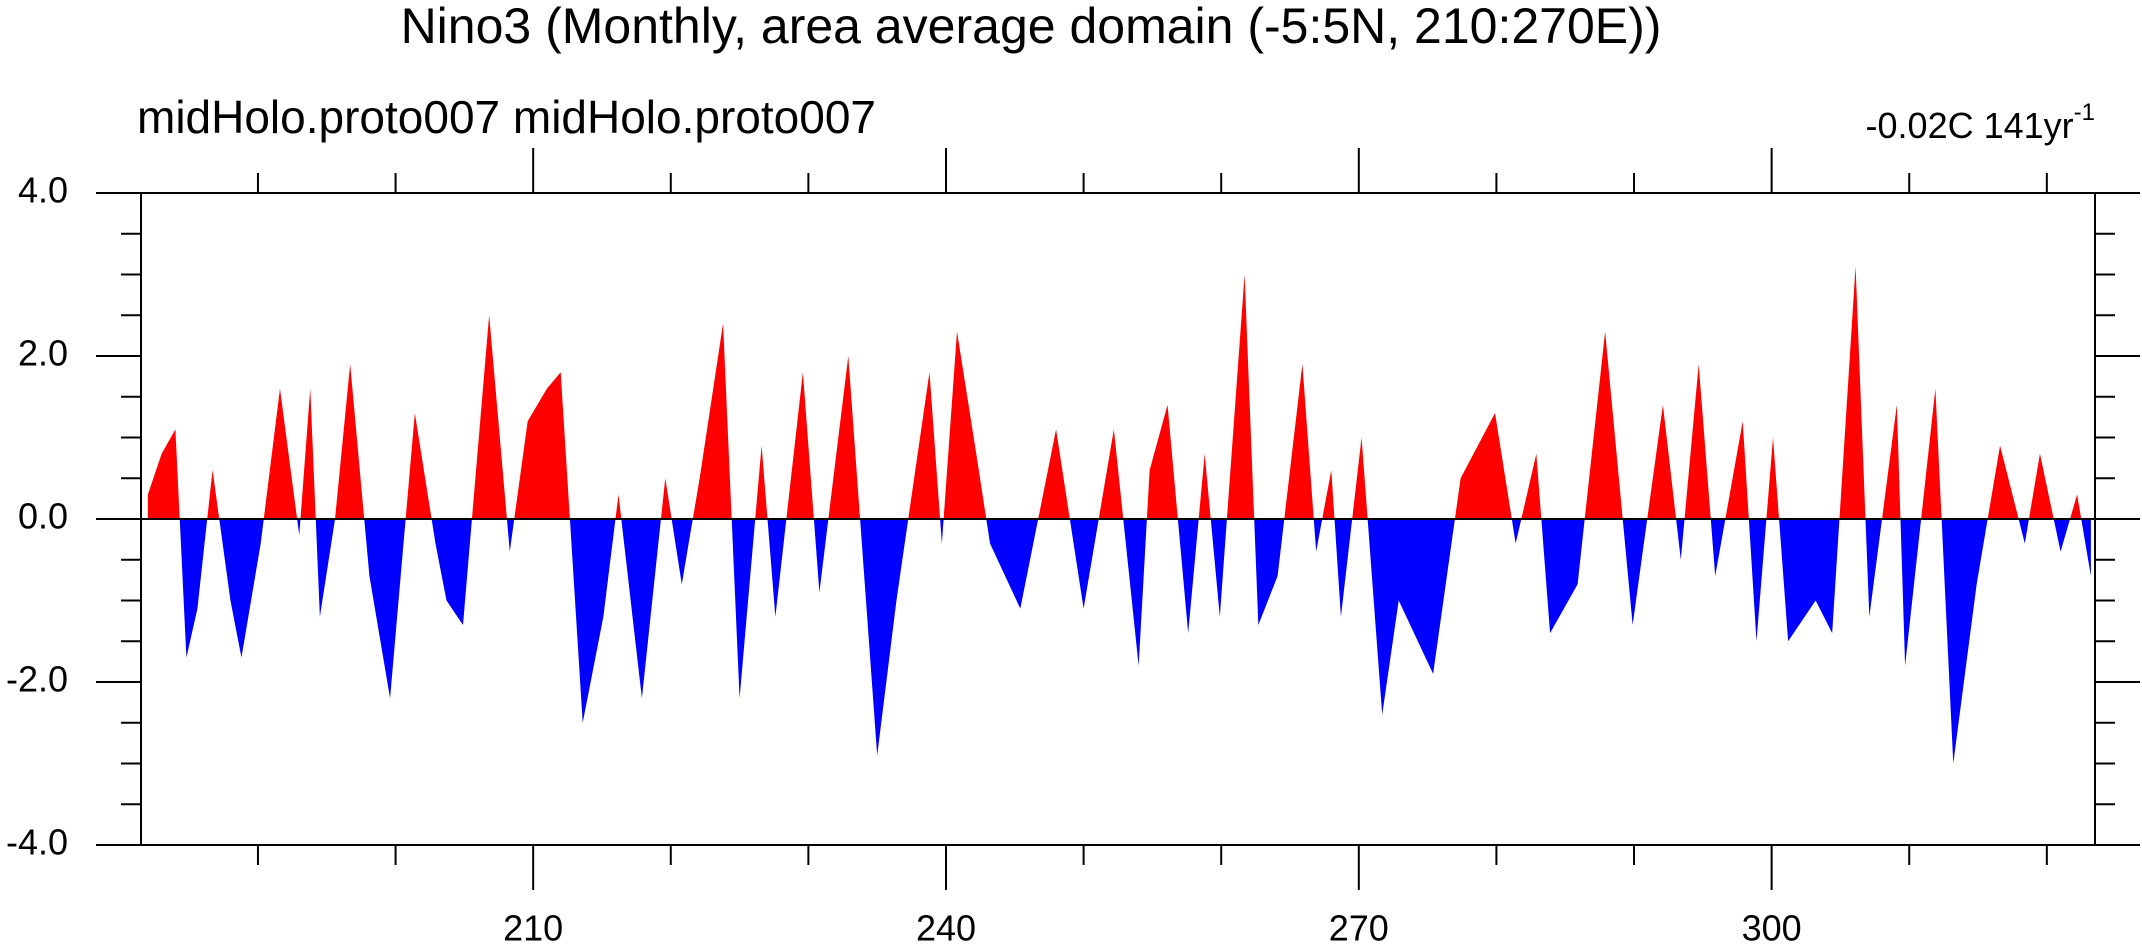 Image resolution: width=2142 pixels, height=949 pixels. I want to click on subtitle-right: -0.02C 141yr-1, so click(1980, 122).